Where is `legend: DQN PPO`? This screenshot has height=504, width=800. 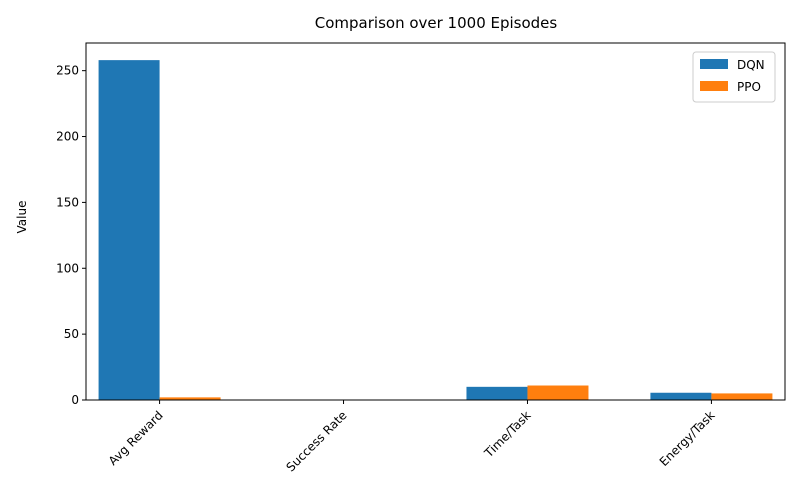 legend: DQN PPO is located at coordinates (734, 77).